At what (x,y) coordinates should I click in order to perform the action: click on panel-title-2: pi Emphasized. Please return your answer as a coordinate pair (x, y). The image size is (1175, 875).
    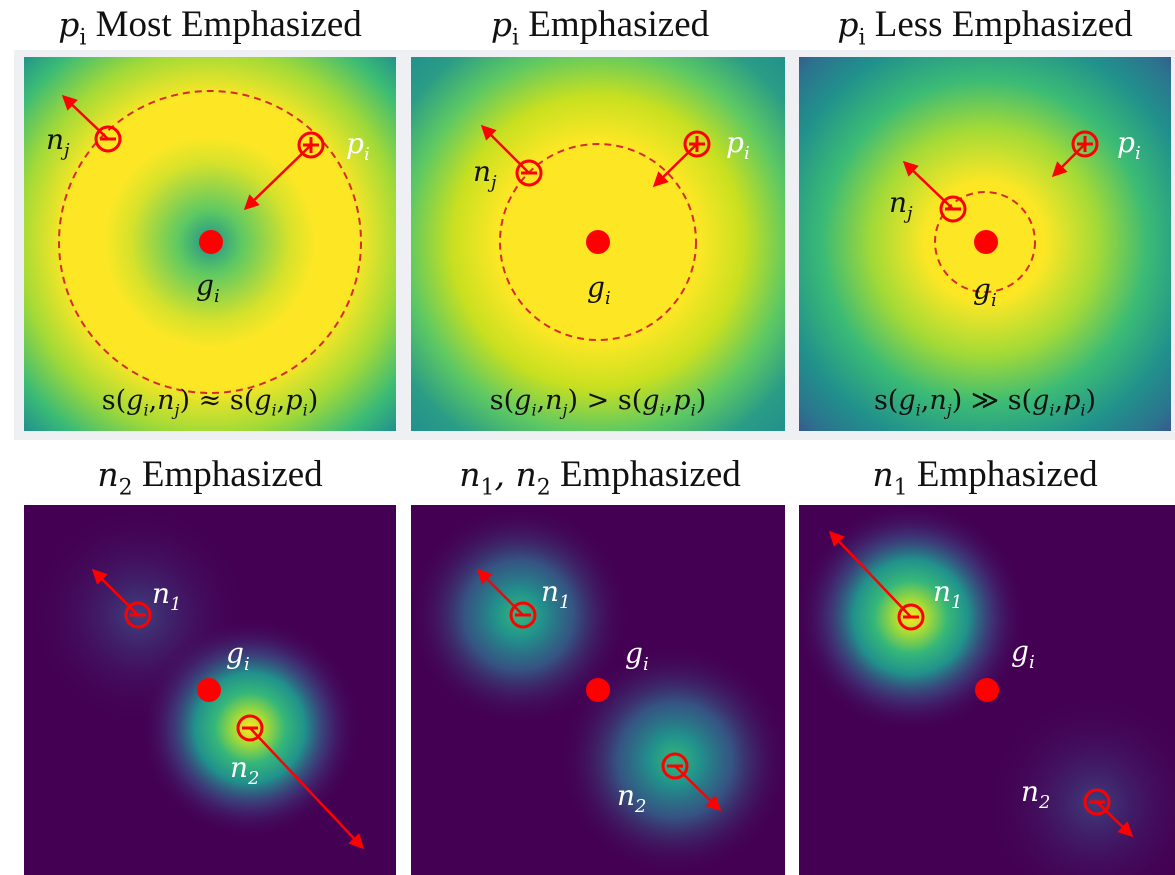
    Looking at the image, I should click on (600, 27).